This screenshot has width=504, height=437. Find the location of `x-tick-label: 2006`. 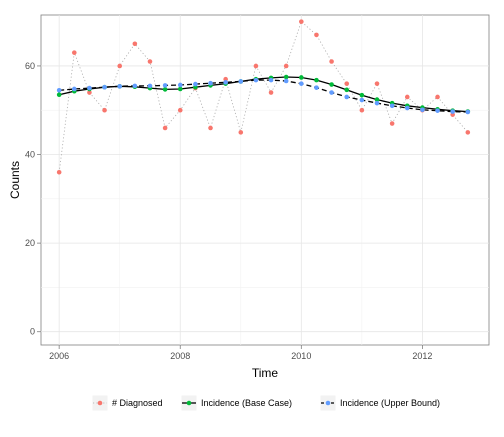

x-tick-label: 2006 is located at coordinates (59, 356).